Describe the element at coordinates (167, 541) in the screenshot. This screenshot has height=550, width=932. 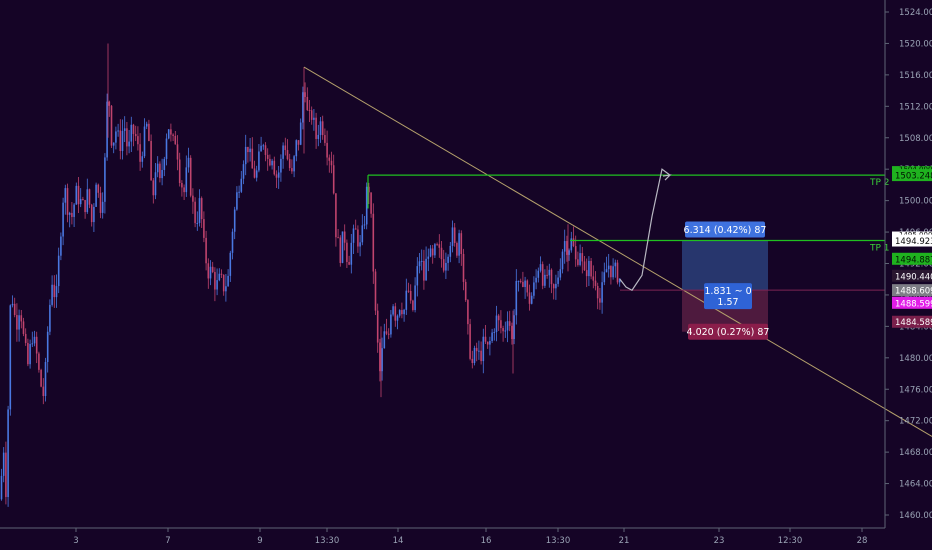
I see `time-tick-label: 7` at that location.